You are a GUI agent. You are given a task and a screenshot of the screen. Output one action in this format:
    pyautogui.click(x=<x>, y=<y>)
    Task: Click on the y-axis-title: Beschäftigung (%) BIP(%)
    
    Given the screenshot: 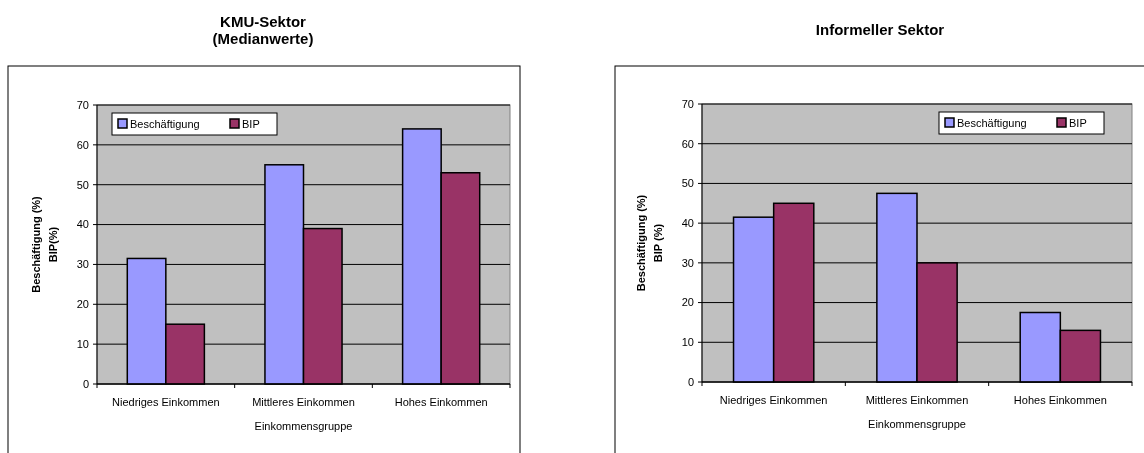 What is the action you would take?
    pyautogui.click(x=44, y=244)
    